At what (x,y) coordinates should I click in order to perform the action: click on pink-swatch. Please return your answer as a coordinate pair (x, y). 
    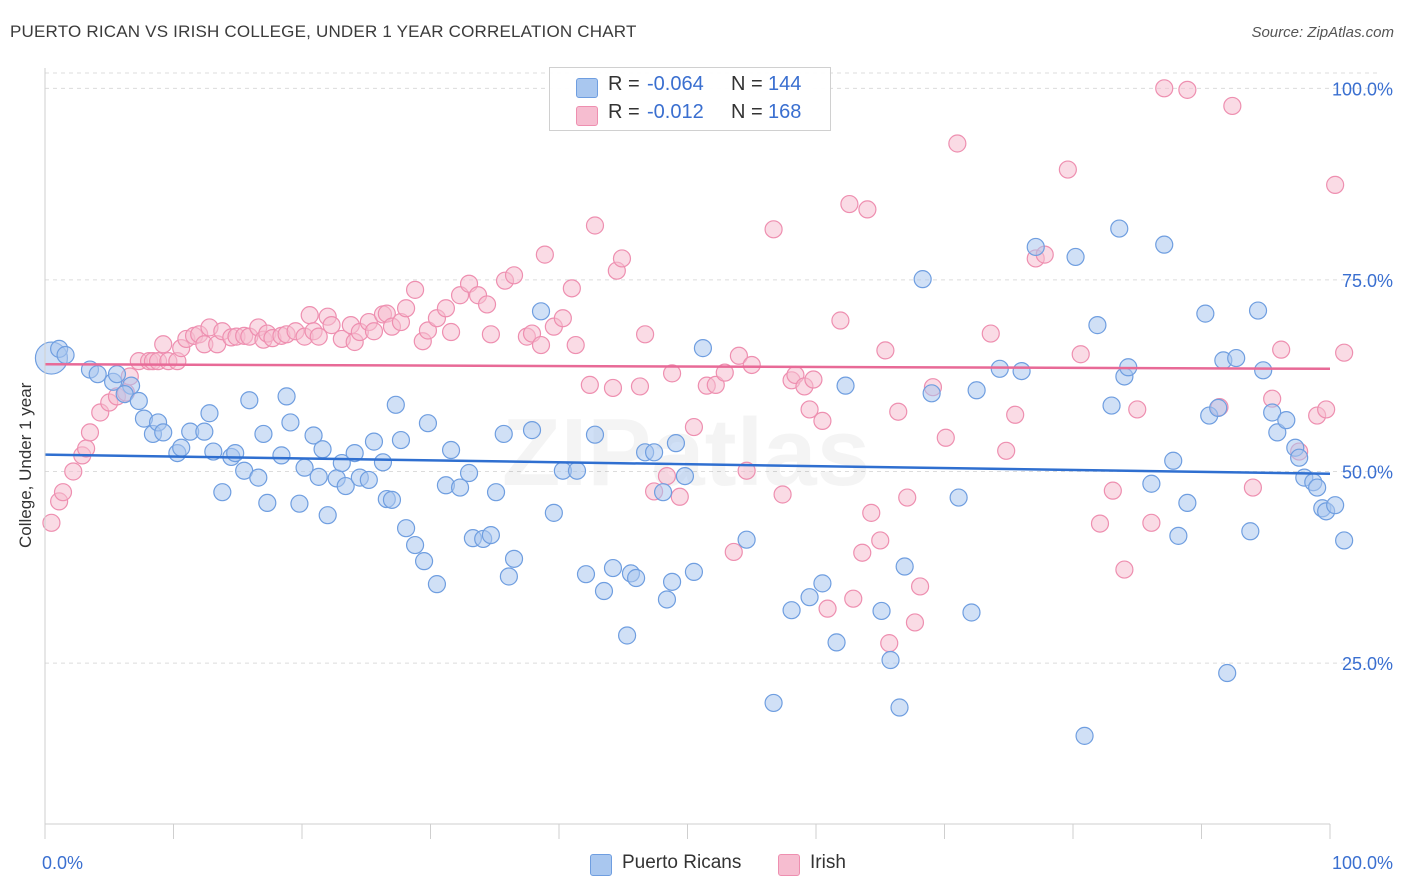
    Looking at the image, I should click on (587, 116).